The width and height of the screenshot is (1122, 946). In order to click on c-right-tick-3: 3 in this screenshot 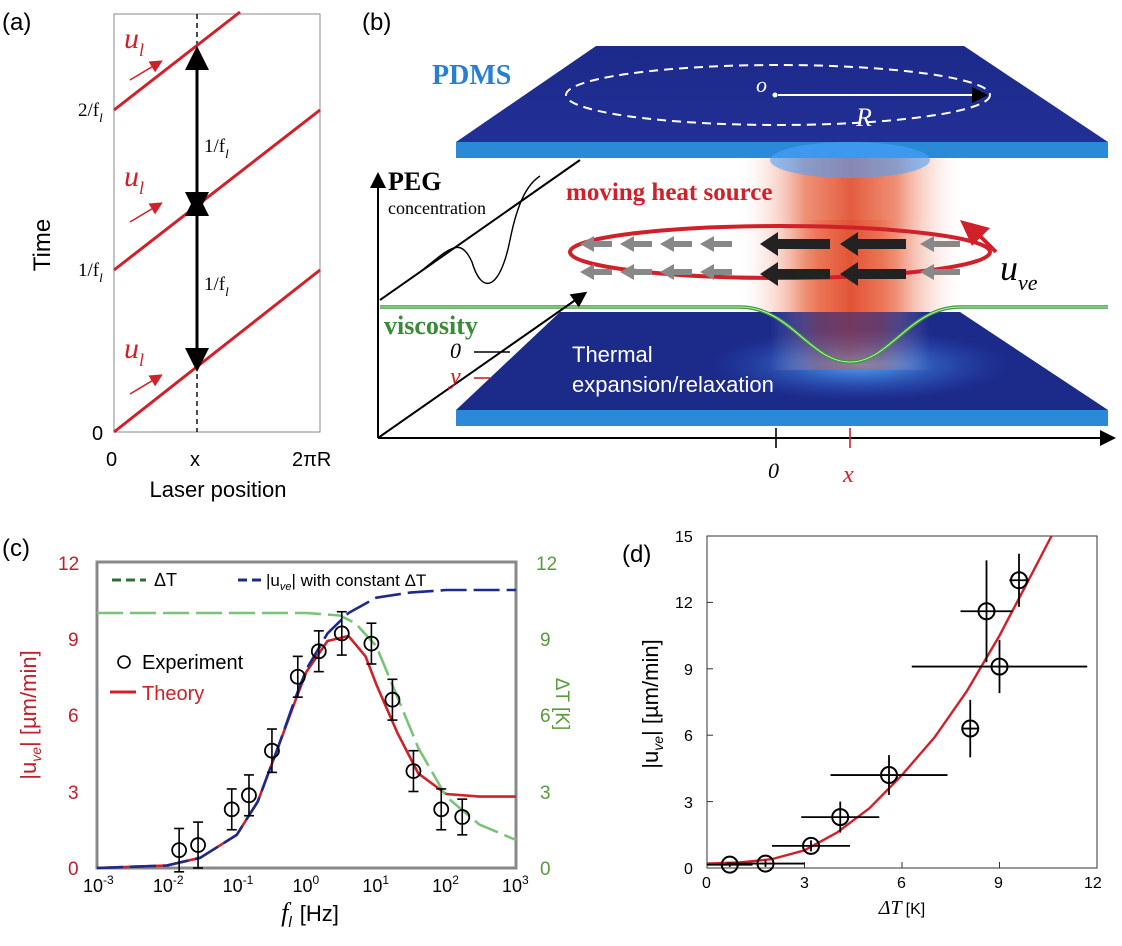, I will do `click(545, 793)`.